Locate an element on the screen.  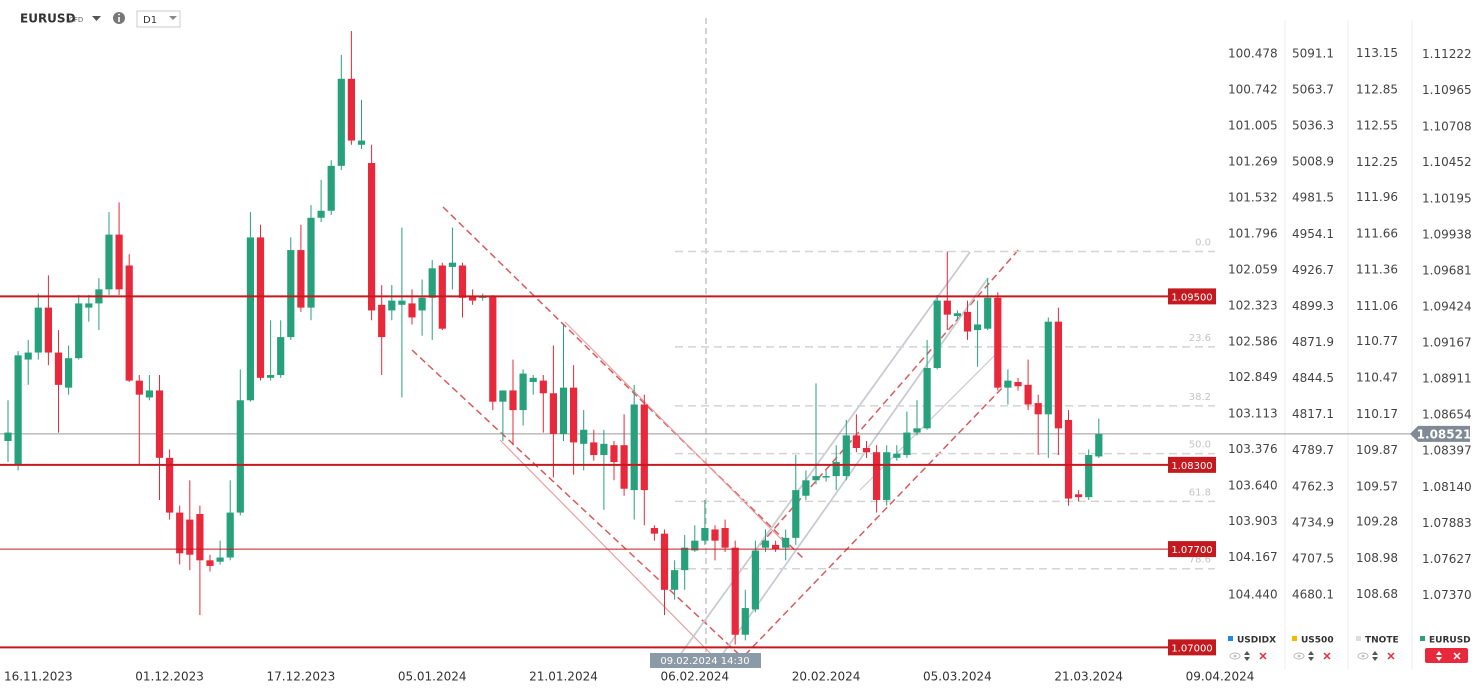
y-tick-label: 111.06 is located at coordinates (1377, 306).